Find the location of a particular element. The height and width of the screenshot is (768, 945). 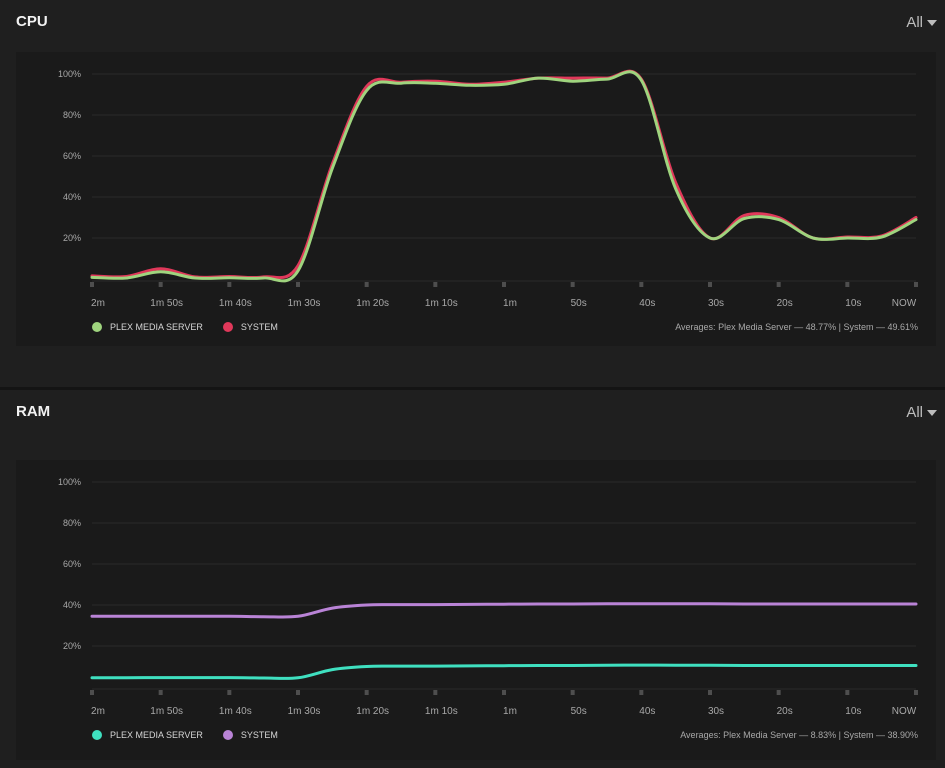

ram-title: RAM is located at coordinates (33, 411).